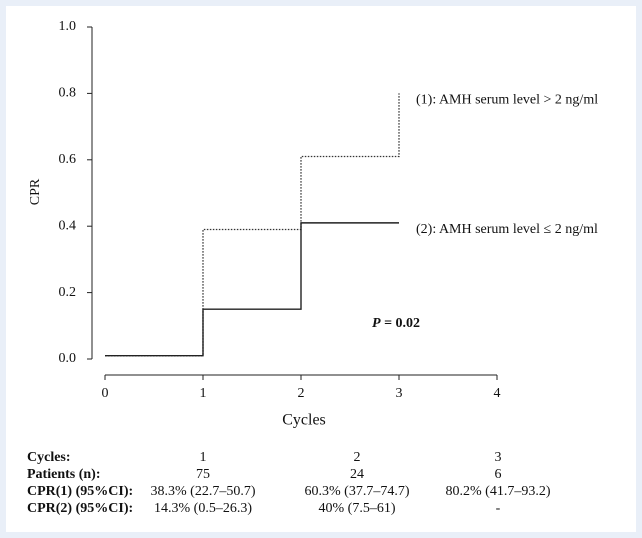 This screenshot has height=538, width=642. Describe the element at coordinates (68, 292) in the screenshot. I see `y-tick-label: 0.2` at that location.